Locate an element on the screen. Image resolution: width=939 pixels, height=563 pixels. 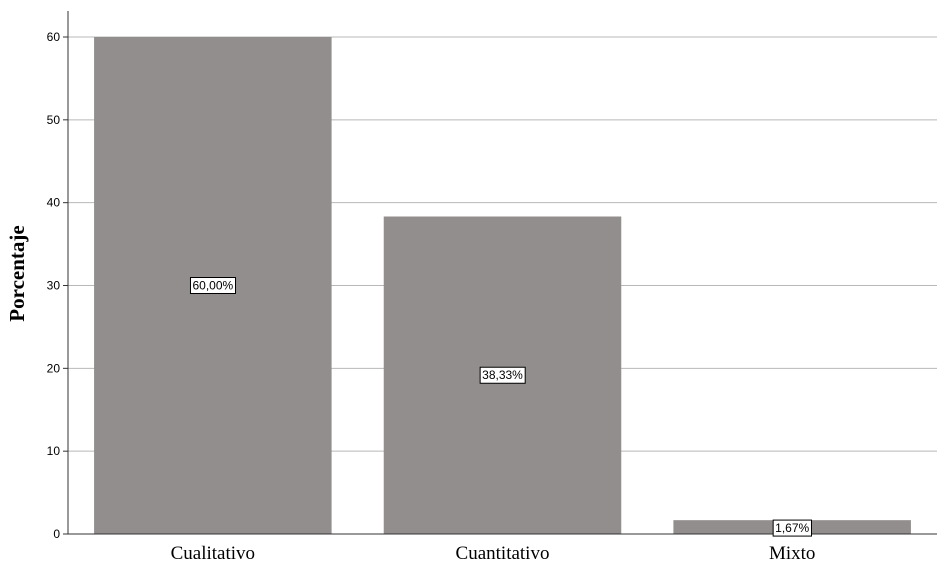
data-label-text: 1,67% is located at coordinates (792, 528).